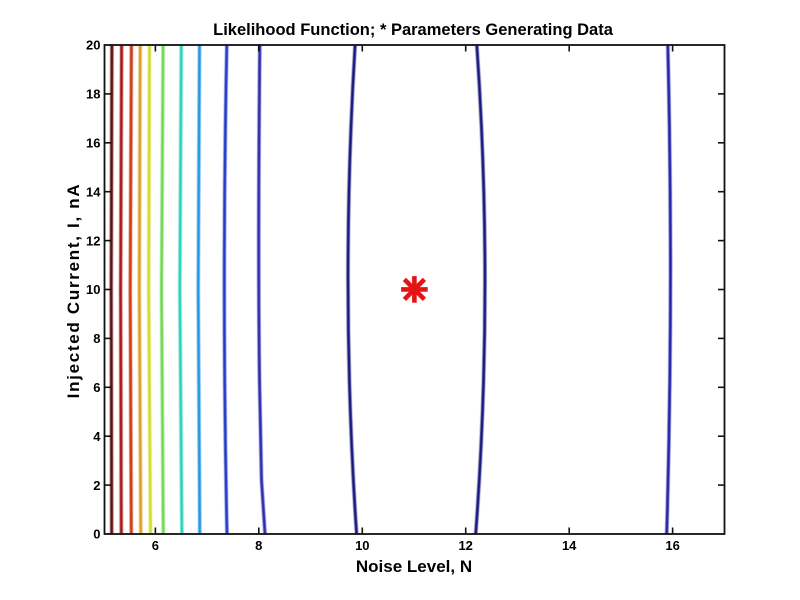 Image resolution: width=800 pixels, height=600 pixels. I want to click on svg-text: 4, so click(97, 436).